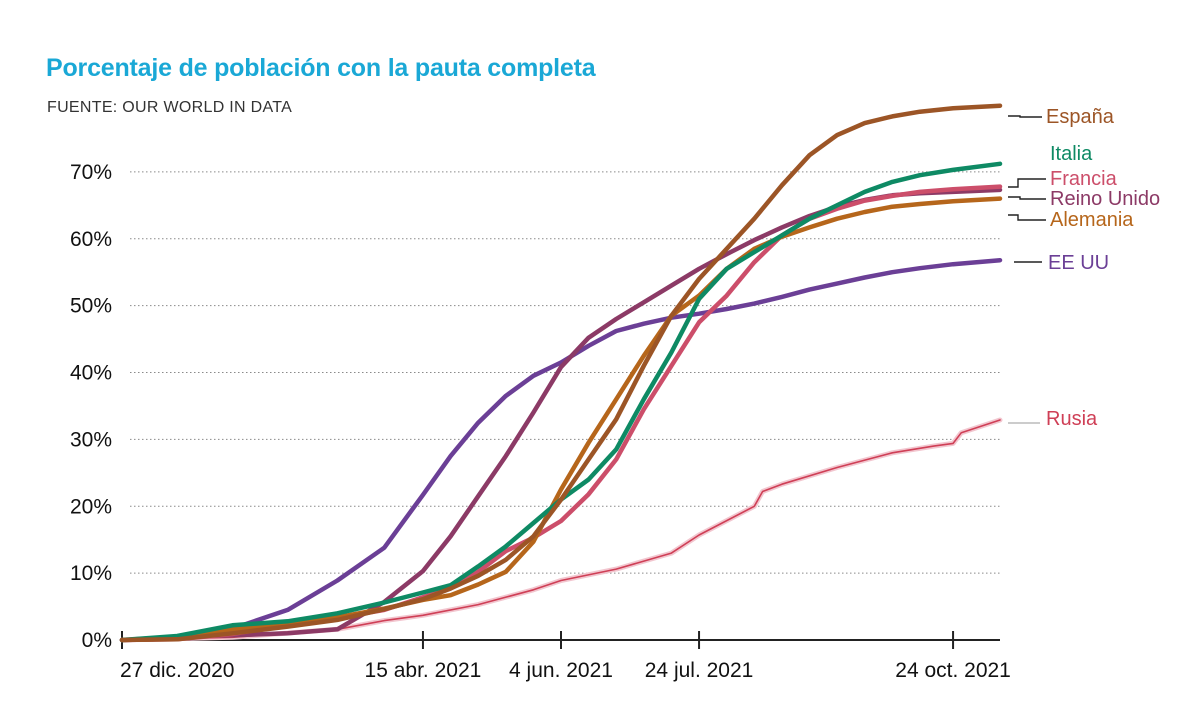 The image size is (1200, 720). I want to click on x-tick-label: 24 oct. 2021, so click(953, 670).